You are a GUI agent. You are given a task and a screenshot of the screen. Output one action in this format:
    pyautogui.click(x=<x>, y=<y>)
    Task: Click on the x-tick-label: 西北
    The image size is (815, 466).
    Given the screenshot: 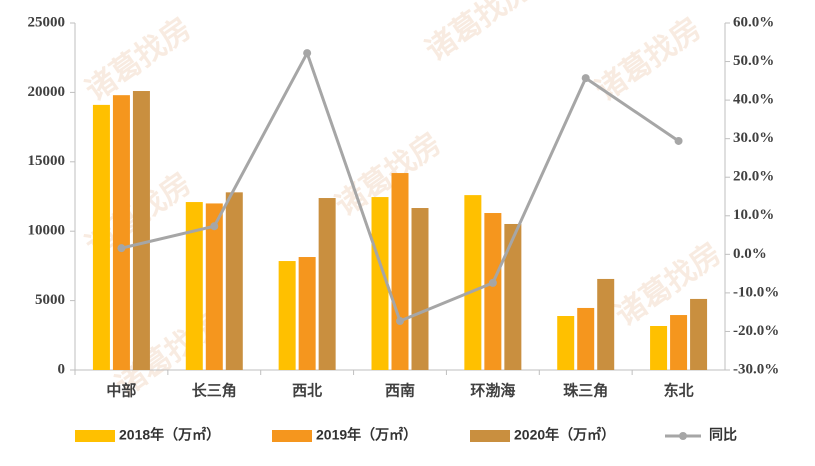 What is the action you would take?
    pyautogui.click(x=307, y=390)
    